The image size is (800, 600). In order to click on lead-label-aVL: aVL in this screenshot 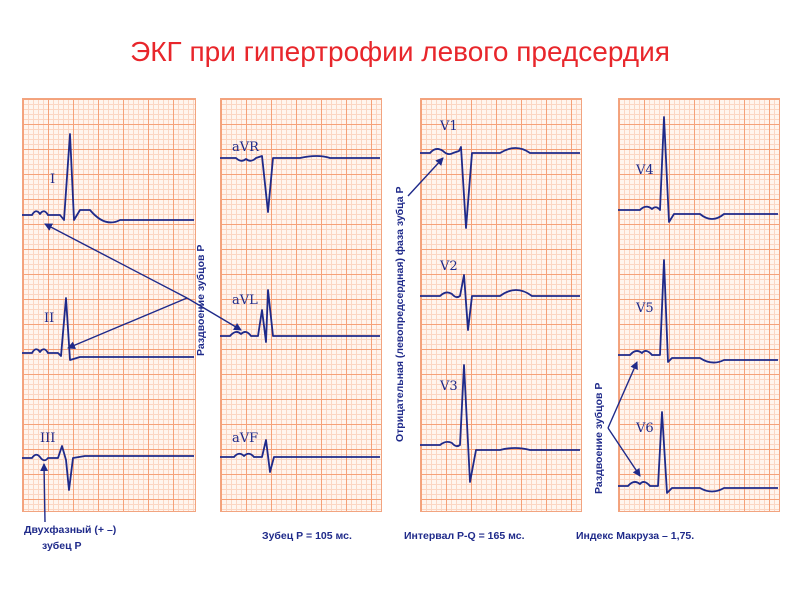, I will do `click(245, 300)`.